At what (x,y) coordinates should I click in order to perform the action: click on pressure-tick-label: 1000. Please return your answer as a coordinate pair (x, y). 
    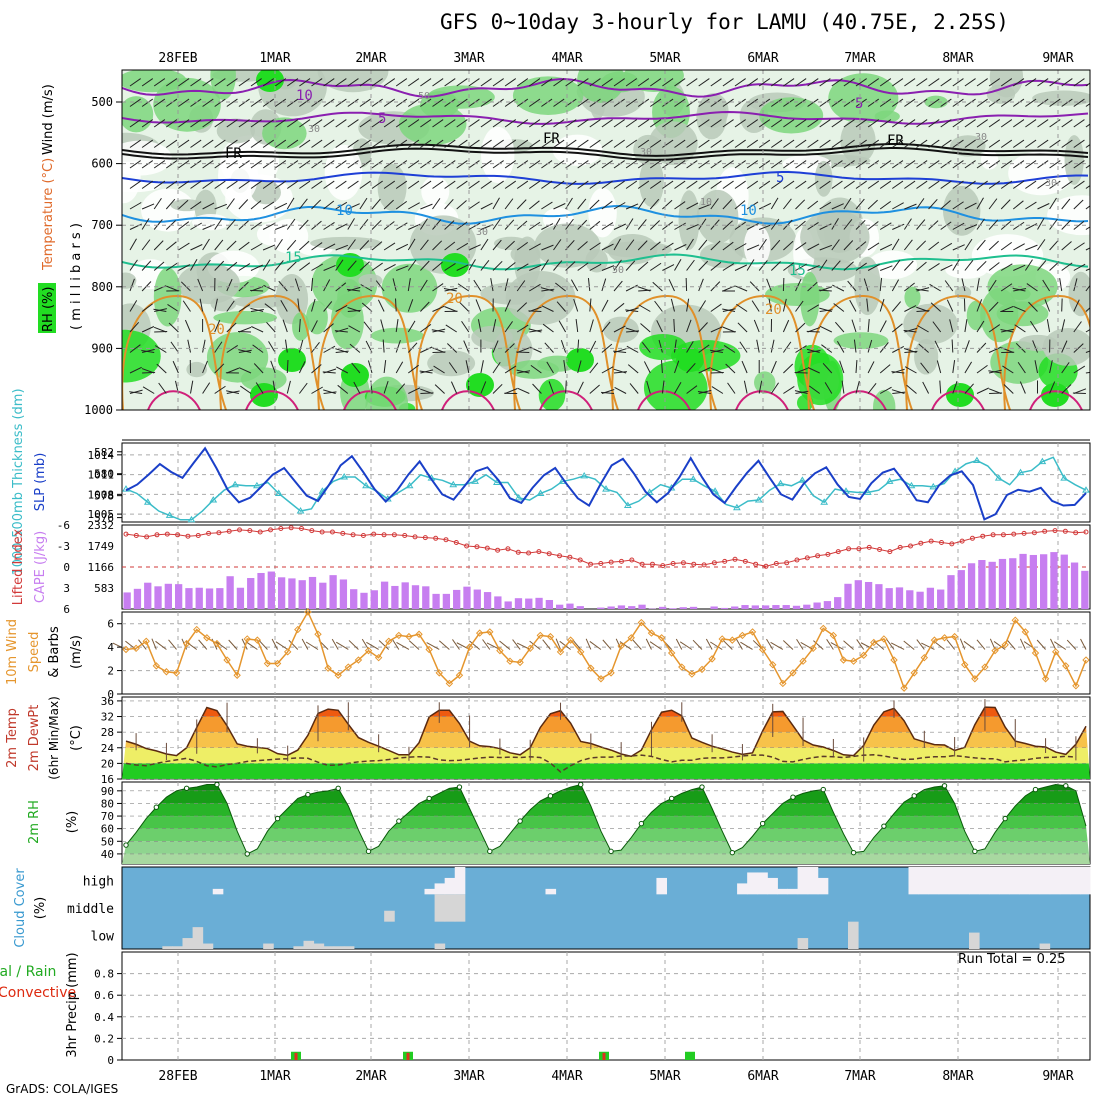
    Looking at the image, I should click on (98, 410).